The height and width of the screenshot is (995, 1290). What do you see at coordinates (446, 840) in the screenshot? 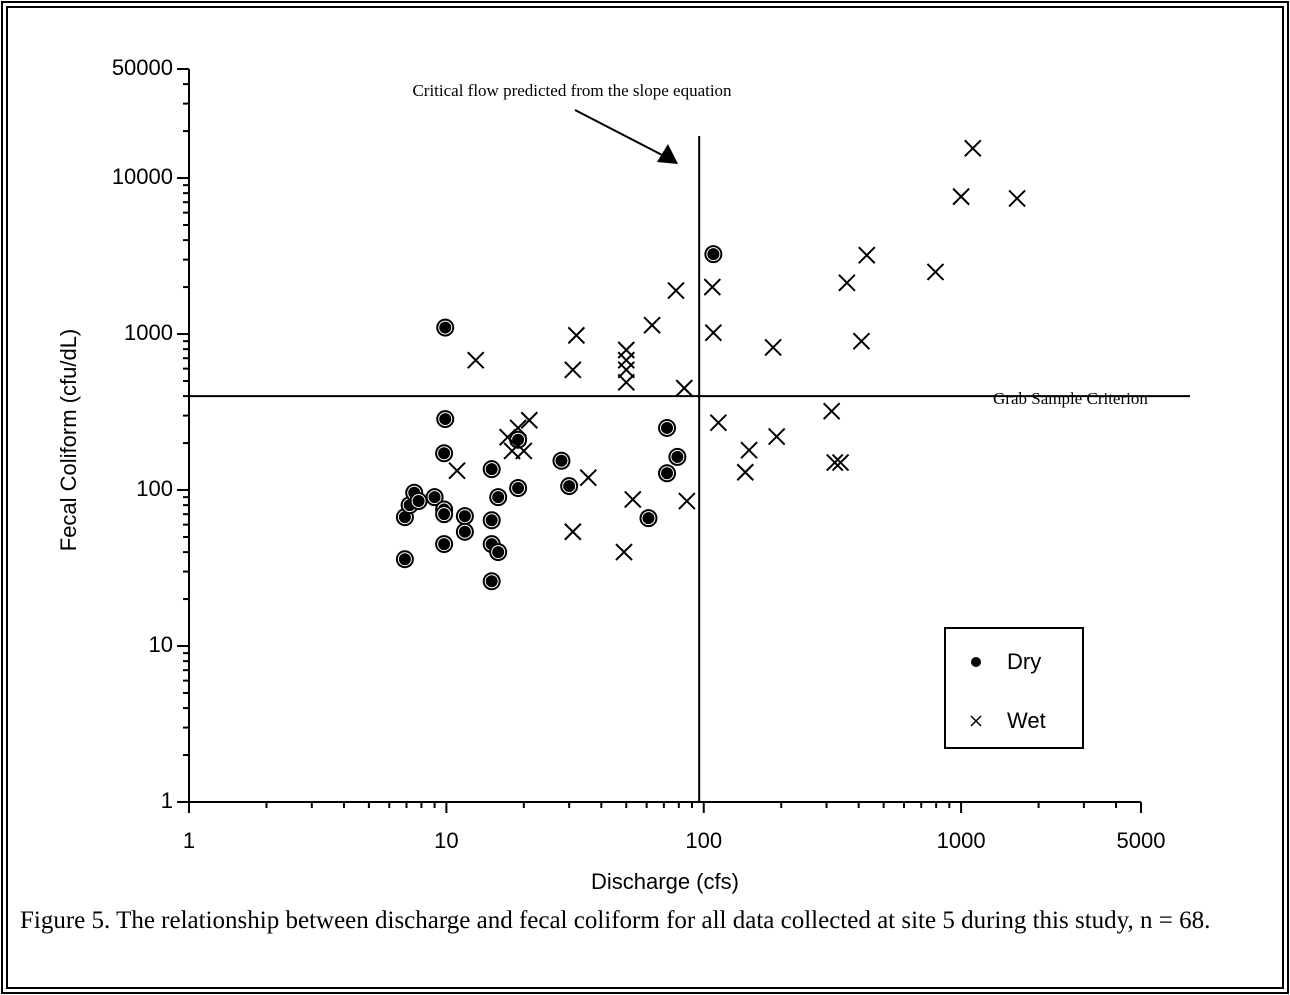
I see `x-tick-label: 10` at bounding box center [446, 840].